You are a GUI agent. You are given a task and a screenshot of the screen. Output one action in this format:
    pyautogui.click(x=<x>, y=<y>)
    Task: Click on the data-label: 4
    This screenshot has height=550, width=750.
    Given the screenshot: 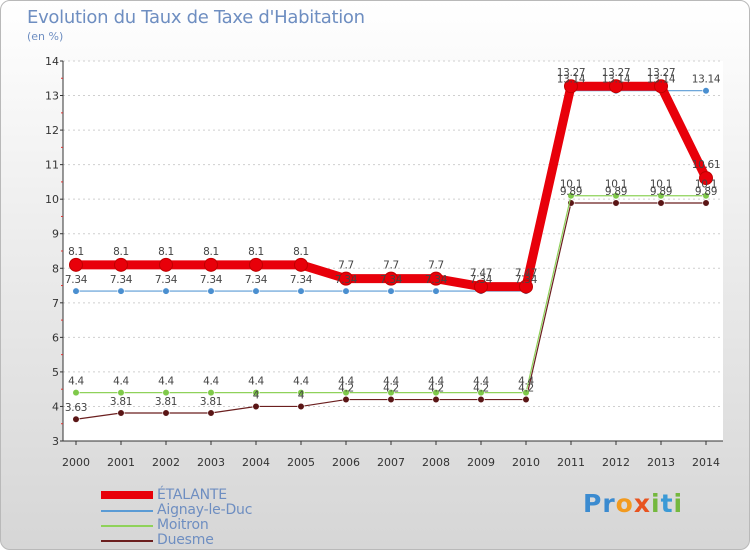 What is the action you would take?
    pyautogui.click(x=301, y=395)
    